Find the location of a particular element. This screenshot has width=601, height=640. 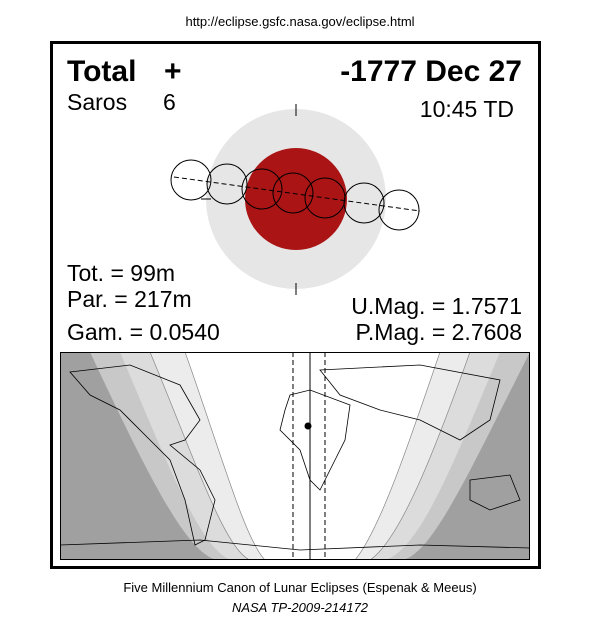

moon-path is located at coordinates (297, 194).